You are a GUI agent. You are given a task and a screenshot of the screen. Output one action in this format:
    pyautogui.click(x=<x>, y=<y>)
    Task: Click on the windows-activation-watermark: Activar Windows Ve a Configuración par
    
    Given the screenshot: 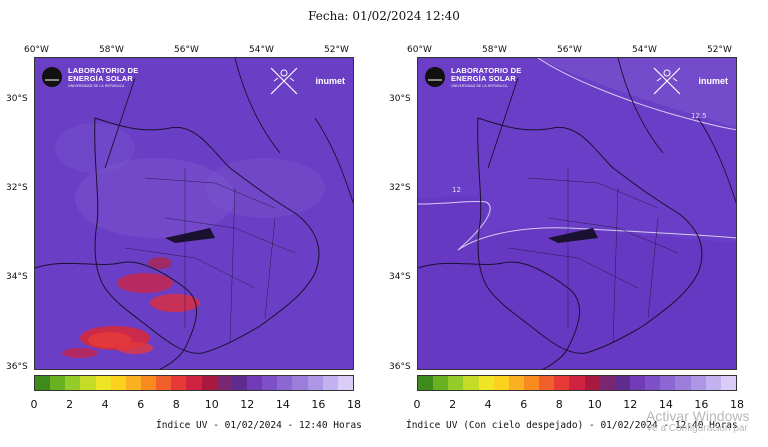 What is the action you would take?
    pyautogui.click(x=697, y=421)
    